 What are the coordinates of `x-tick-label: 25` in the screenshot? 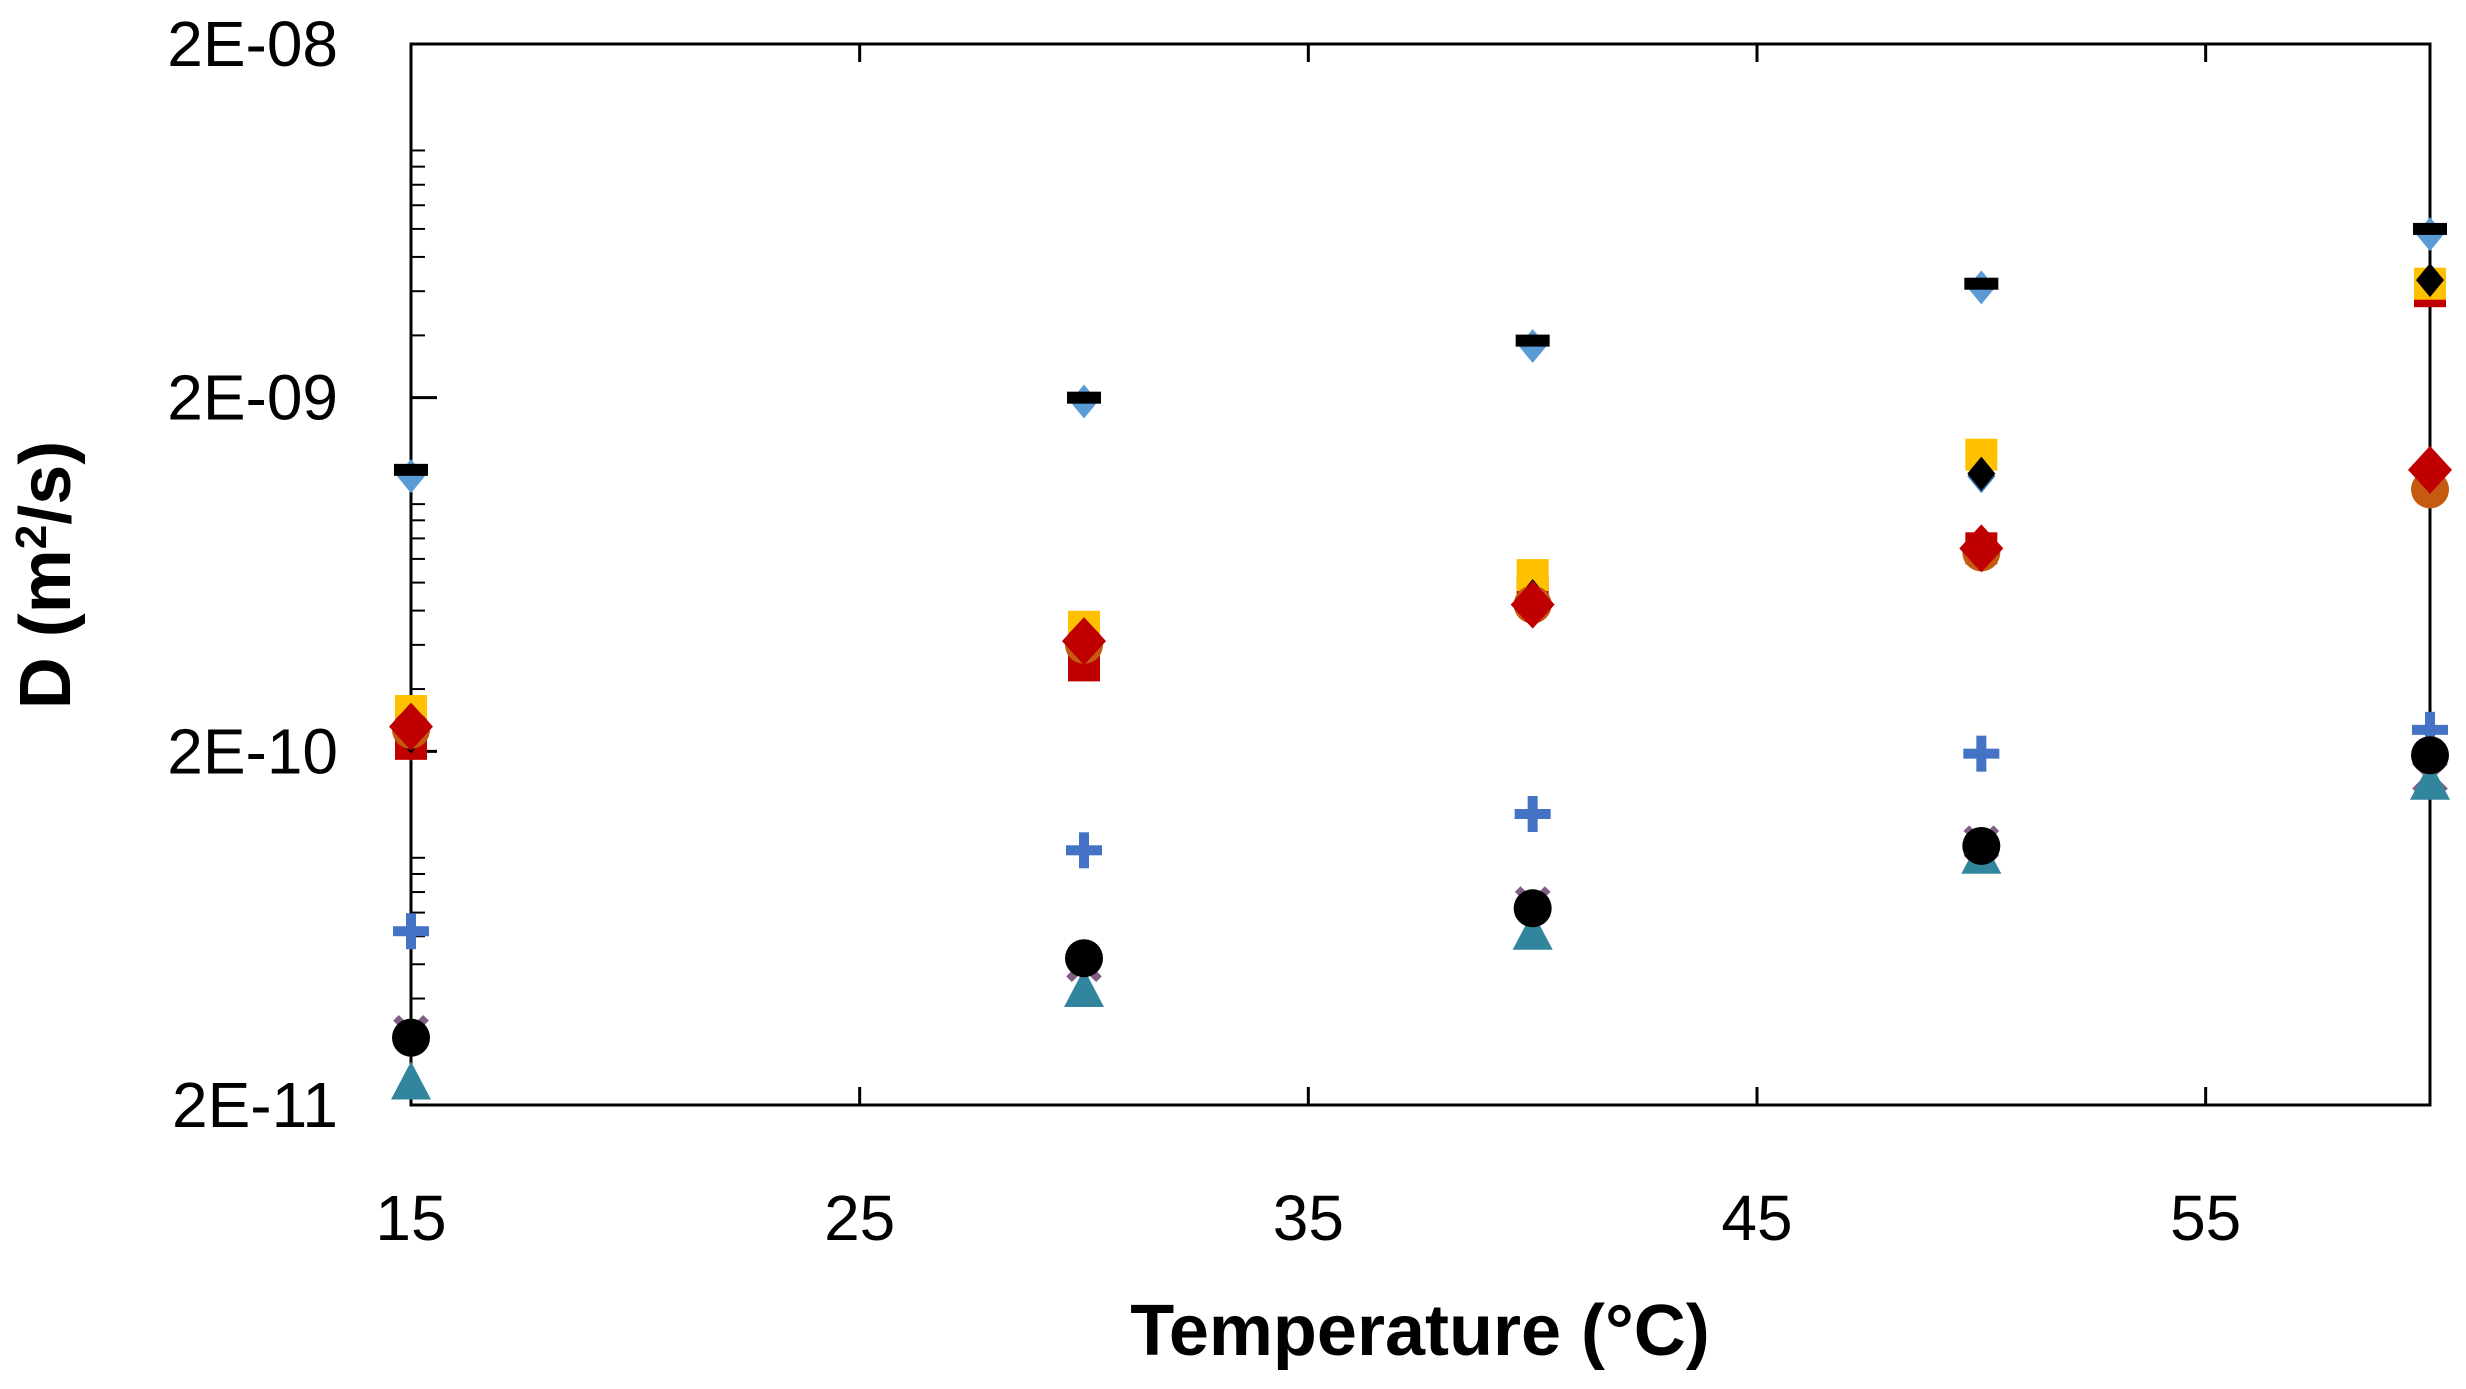 It's located at (859, 1218).